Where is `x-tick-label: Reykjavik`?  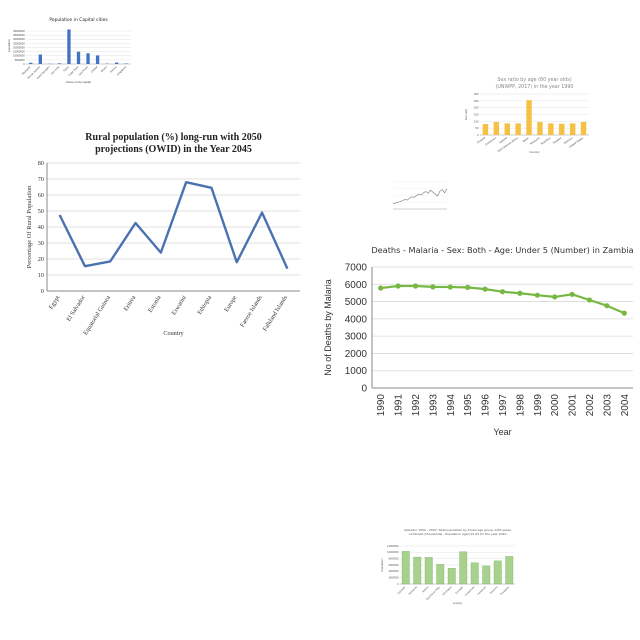
x-tick-label: Reykjavik is located at coordinates (26, 70).